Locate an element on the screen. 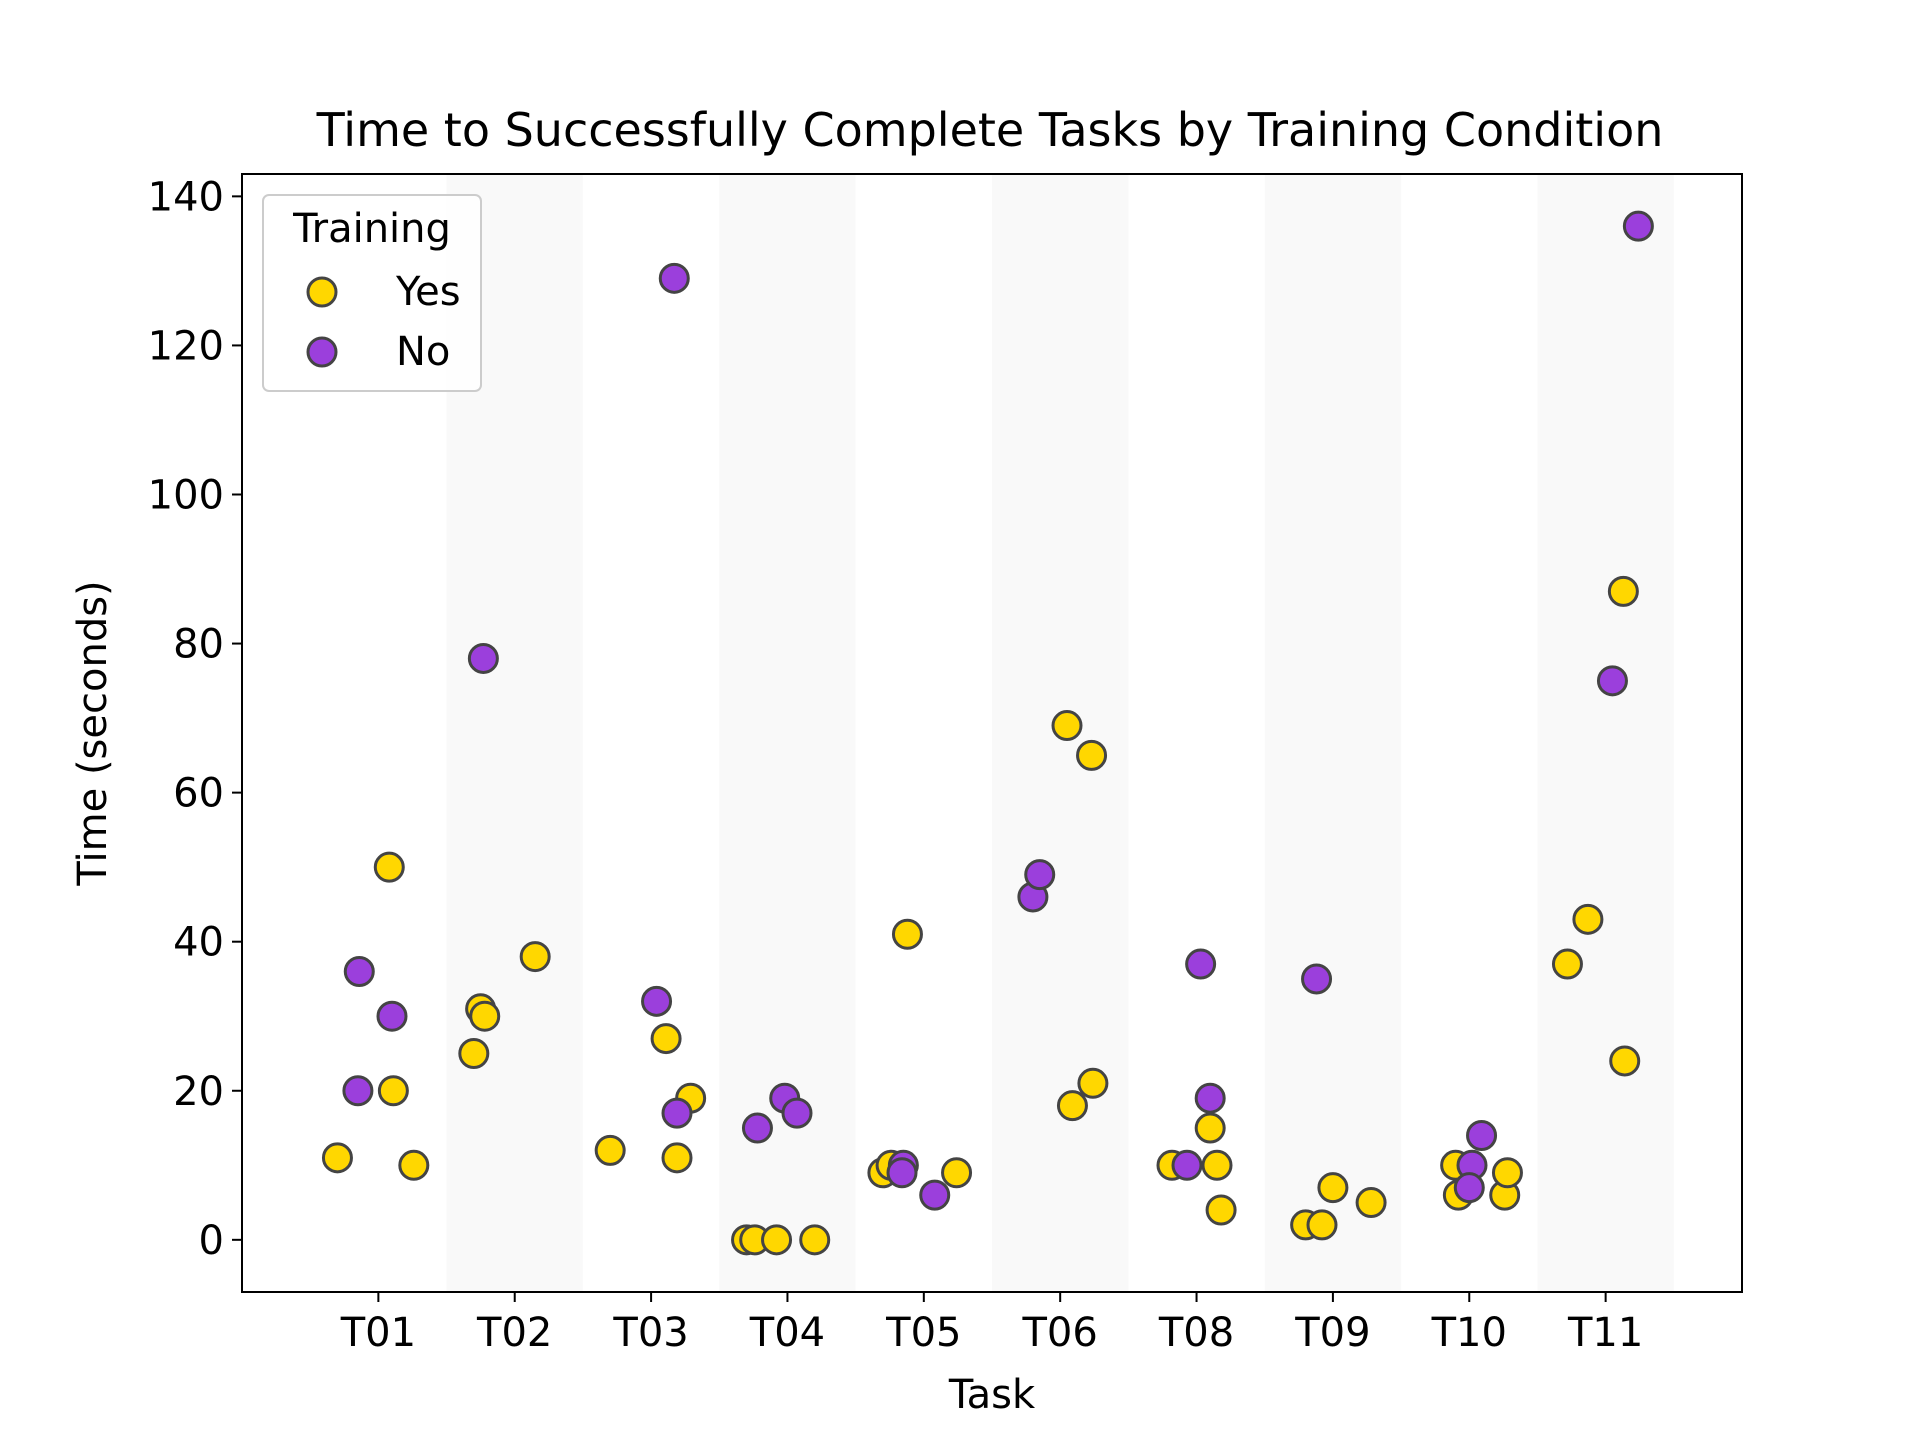  band-t11 is located at coordinates (1605, 733).